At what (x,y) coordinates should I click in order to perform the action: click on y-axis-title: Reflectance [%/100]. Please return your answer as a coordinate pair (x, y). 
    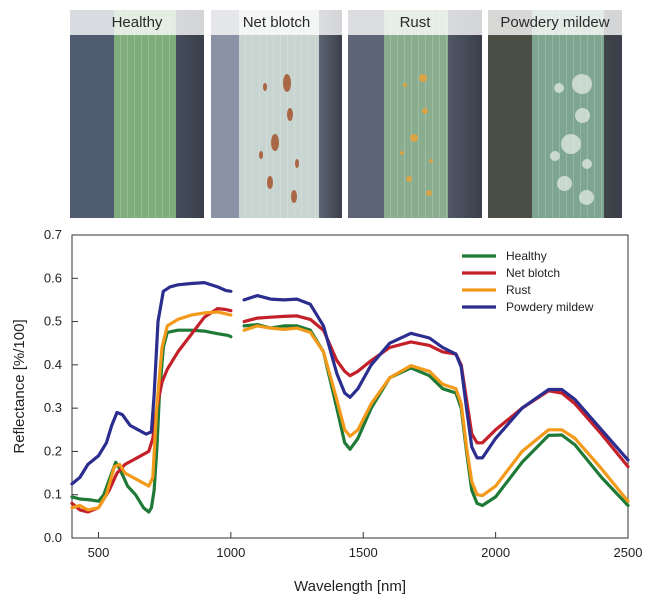
    Looking at the image, I should click on (19, 386).